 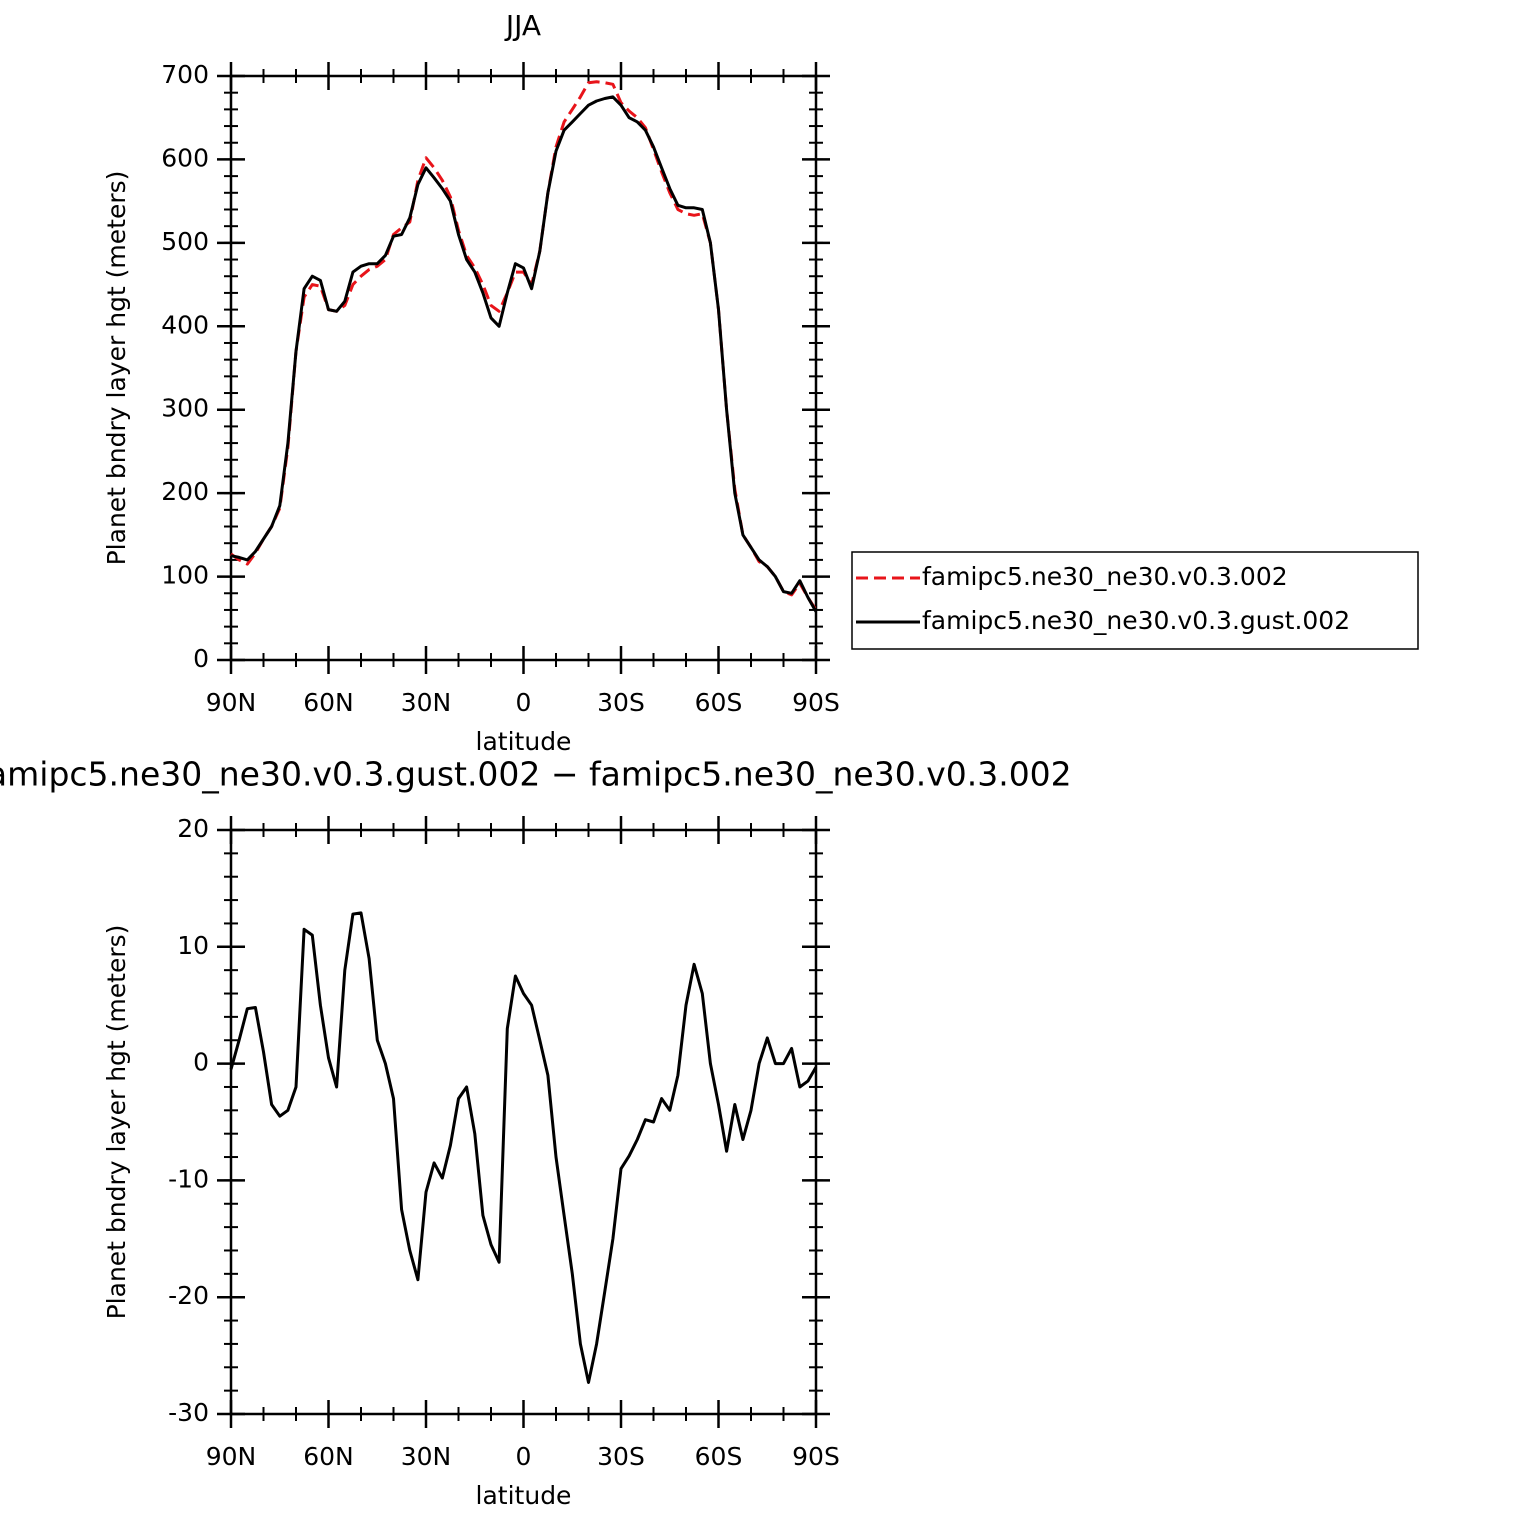 What do you see at coordinates (185, 324) in the screenshot?
I see `y-tick-label: 400` at bounding box center [185, 324].